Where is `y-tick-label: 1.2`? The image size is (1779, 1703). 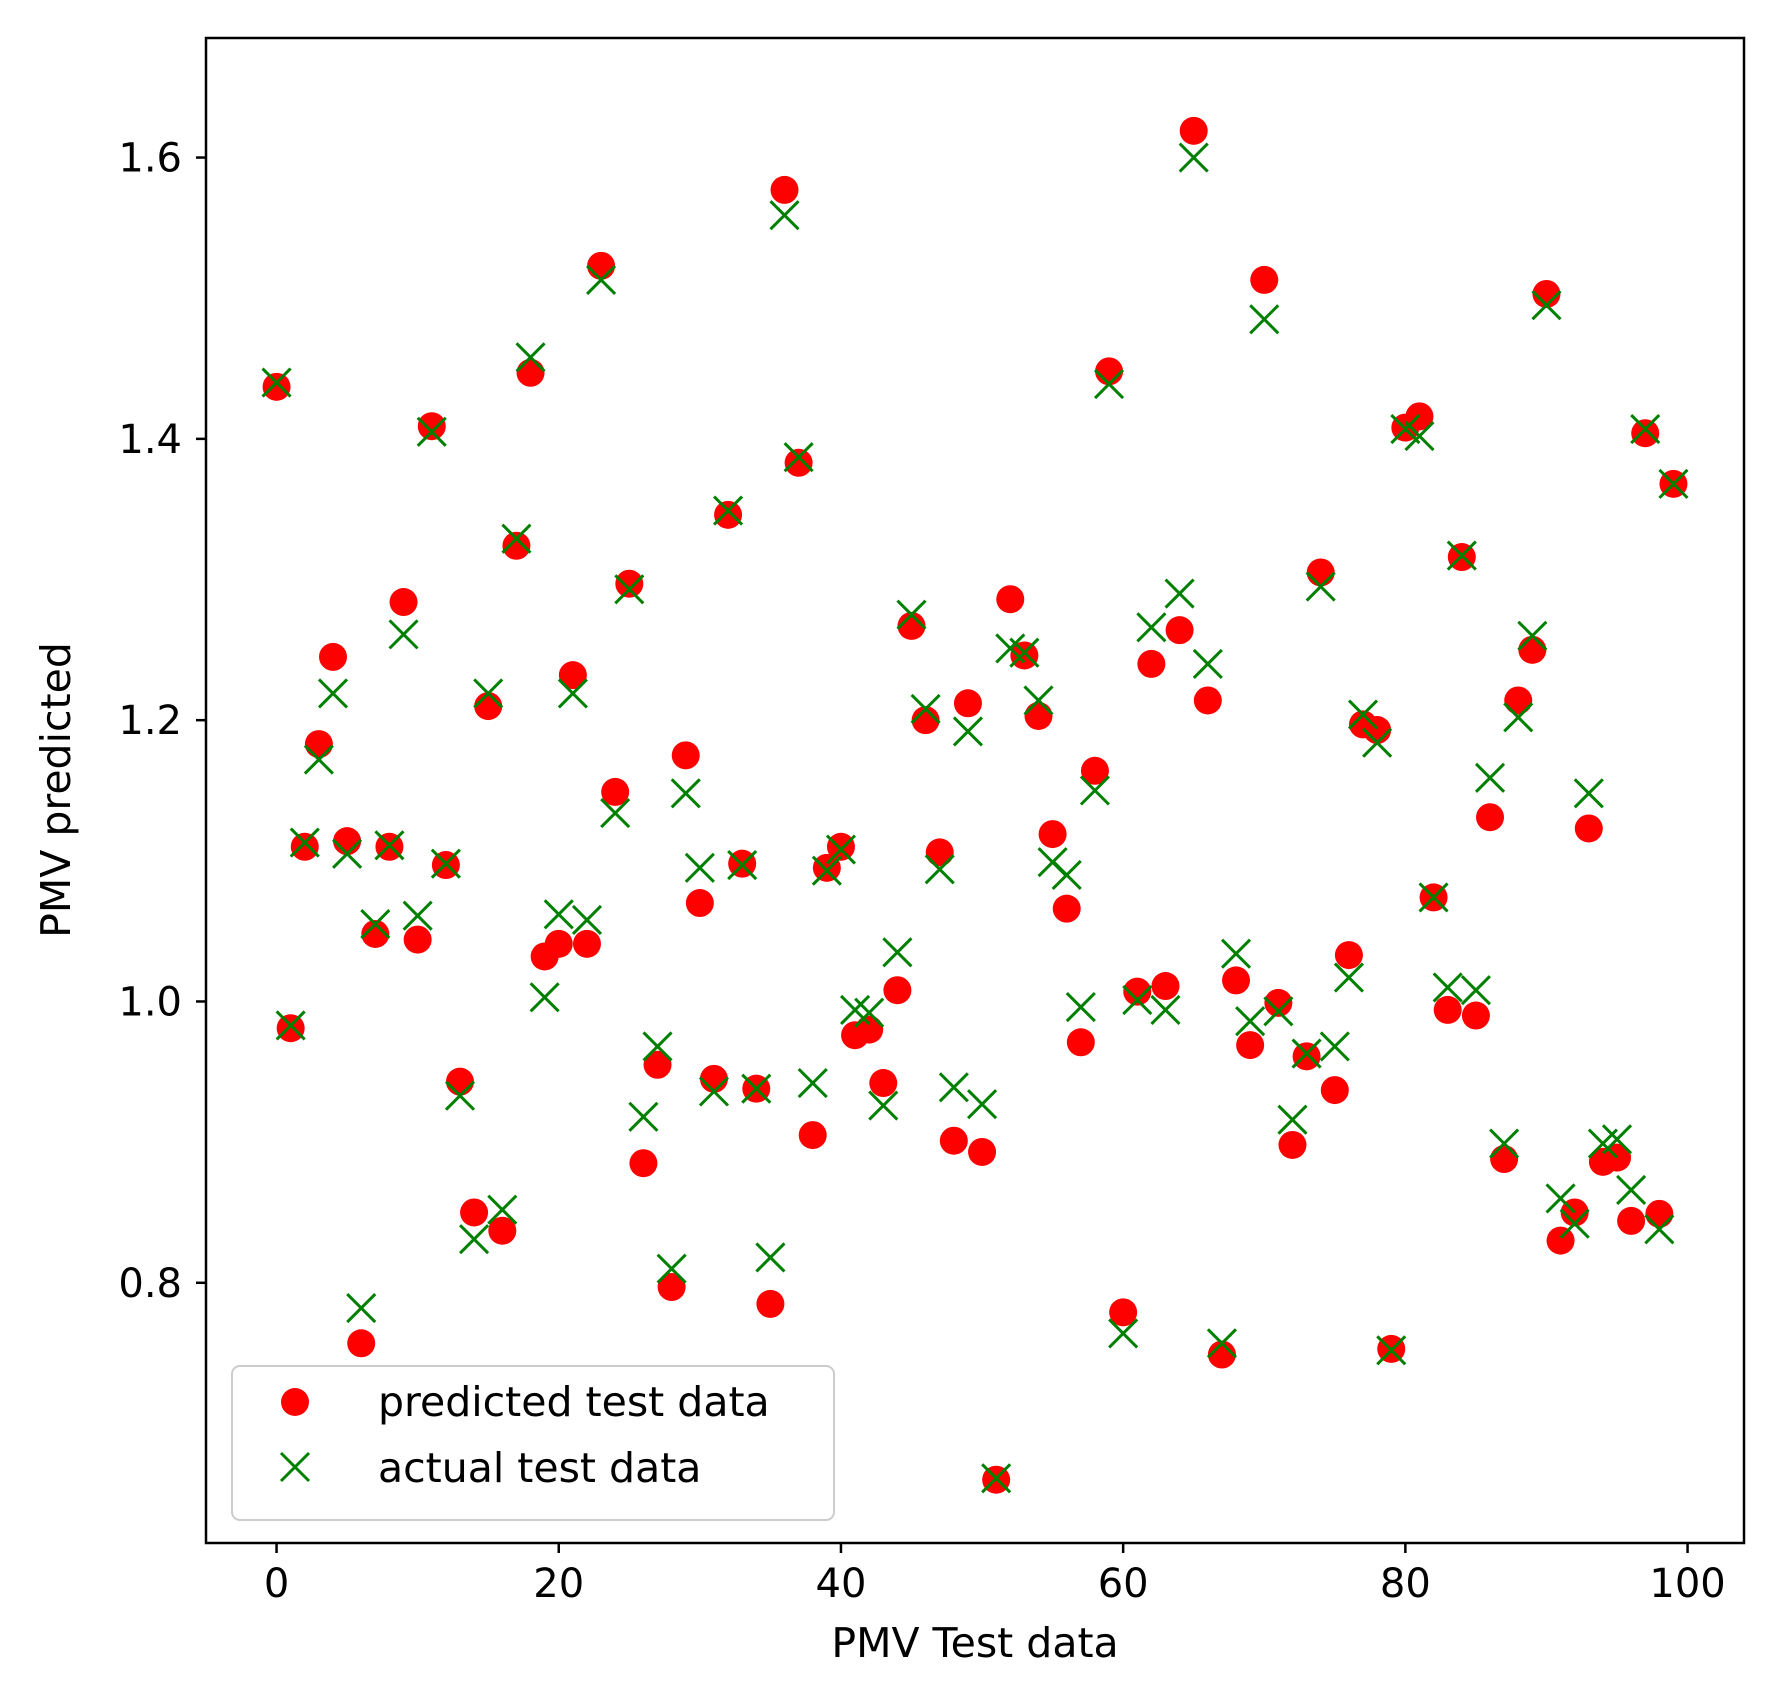
y-tick-label: 1.2 is located at coordinates (150, 721).